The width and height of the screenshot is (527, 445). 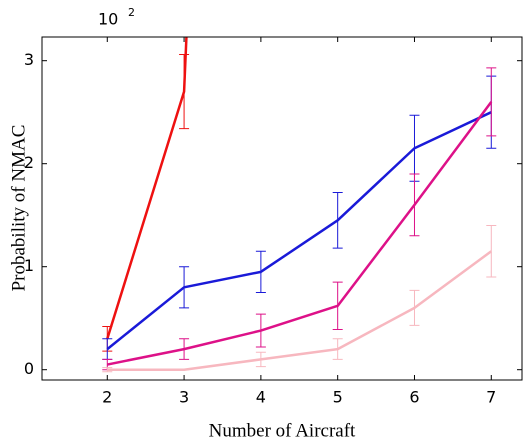 I want to click on scale-exponent: 2, so click(x=131, y=12).